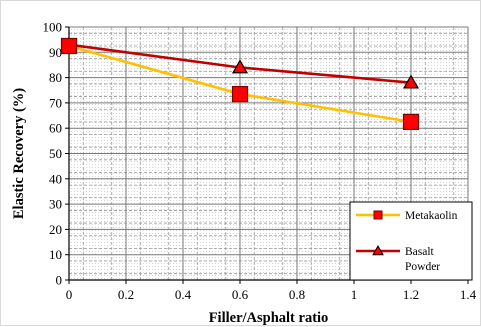 This screenshot has height=327, width=481. I want to click on x-tick-label: 1.2, so click(411, 294).